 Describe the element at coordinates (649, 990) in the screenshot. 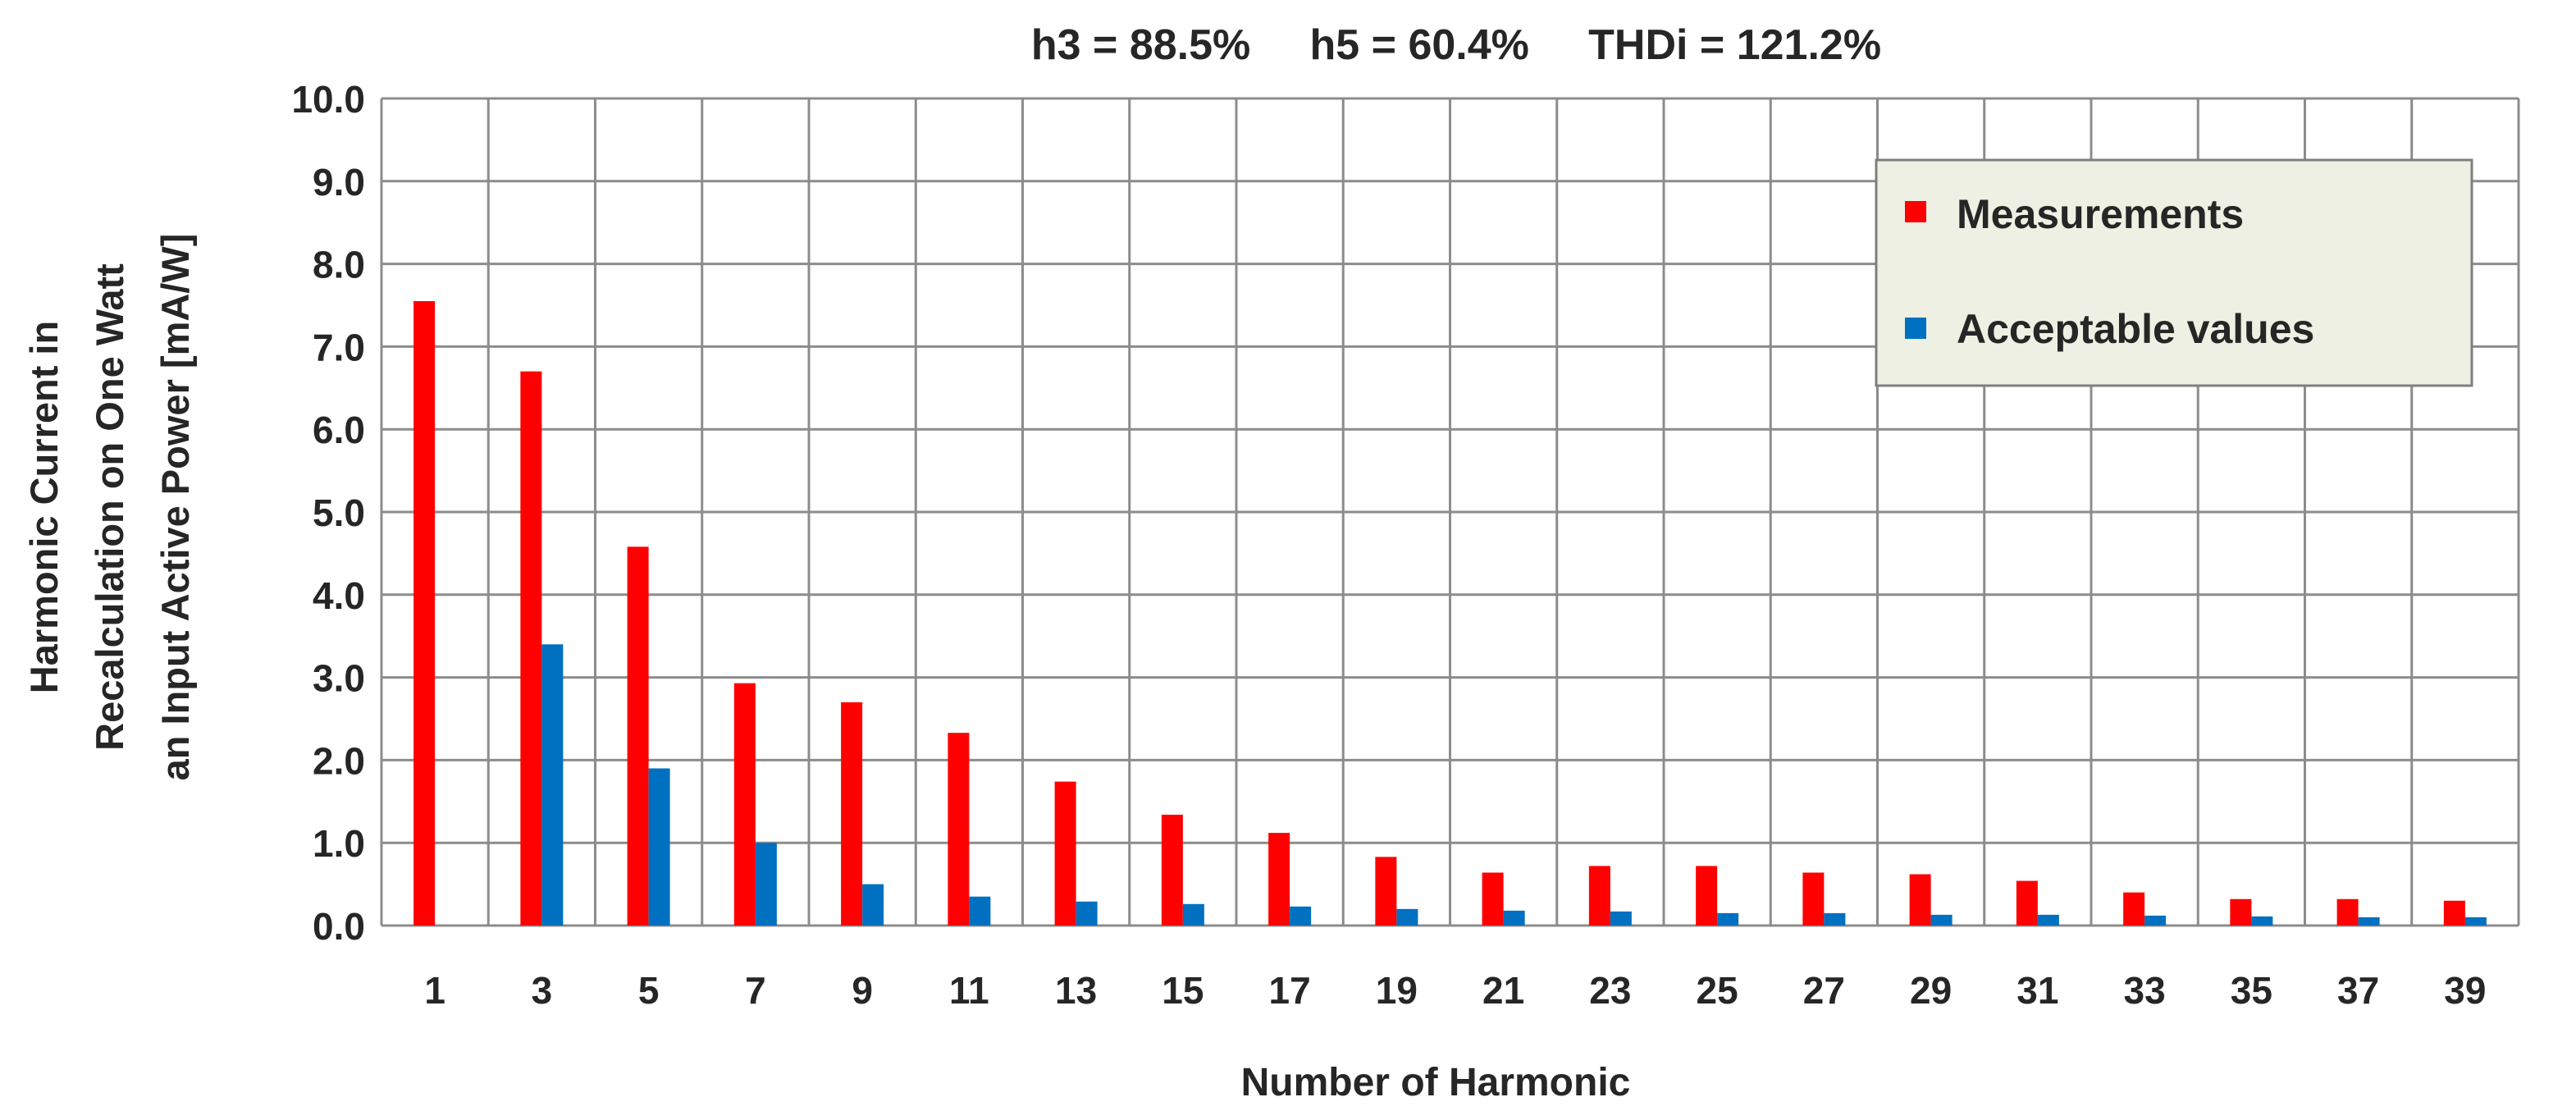

I see `x-tick-label: 5` at that location.